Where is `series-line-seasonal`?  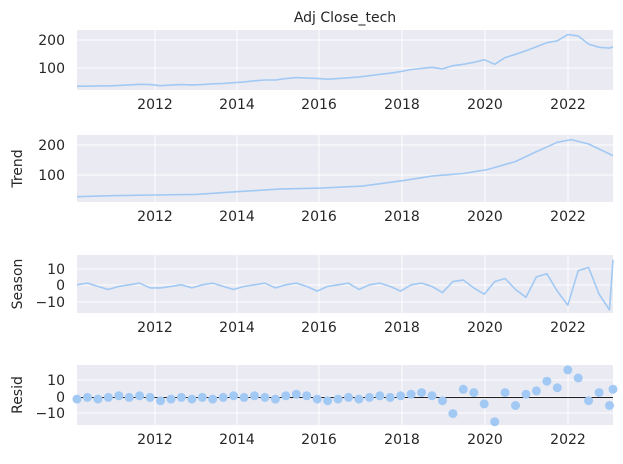 series-line-seasonal is located at coordinates (345, 285).